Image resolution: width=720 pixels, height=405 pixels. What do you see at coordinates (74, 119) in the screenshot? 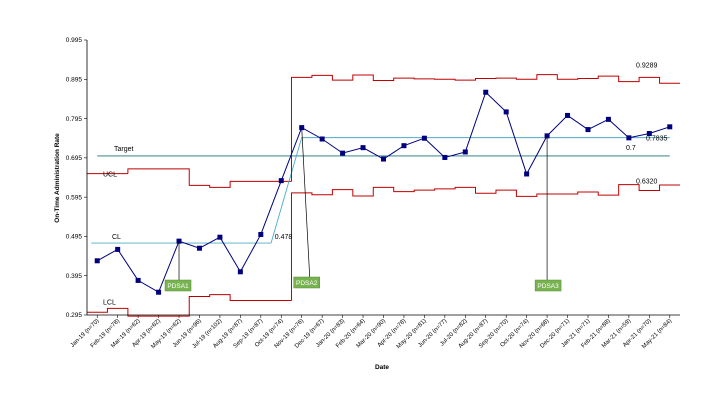
I see `y-tick-label: 0.795` at bounding box center [74, 119].